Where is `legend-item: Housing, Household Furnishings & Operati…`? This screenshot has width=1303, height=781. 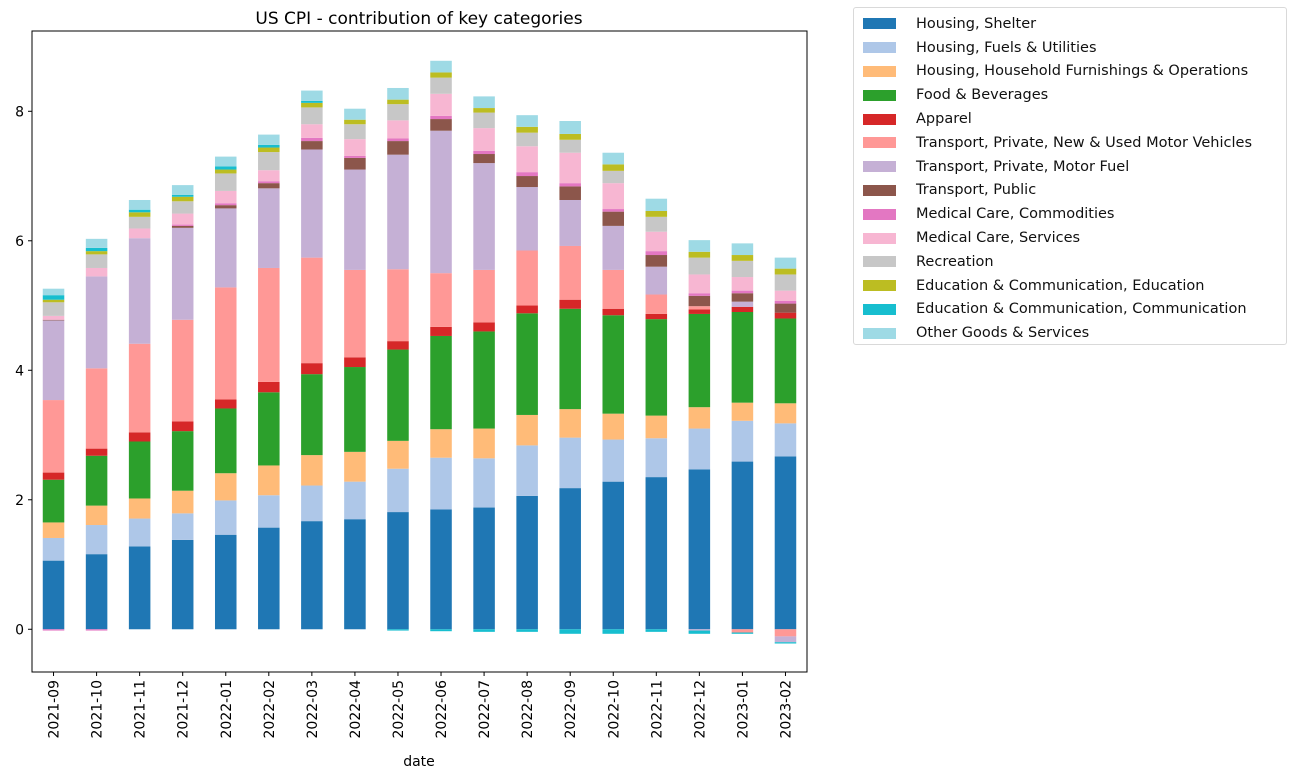
legend-item: Housing, Household Furnishings & Operati… is located at coordinates (1074, 72).